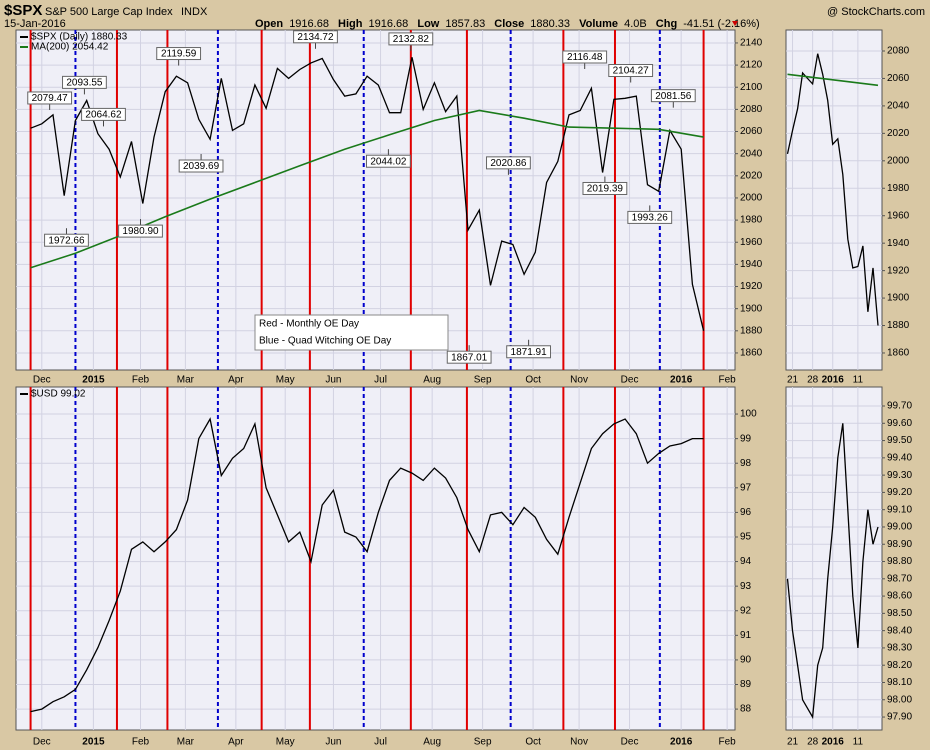  What do you see at coordinates (899, 648) in the screenshot?
I see `y-tick-label: 98.30` at bounding box center [899, 648].